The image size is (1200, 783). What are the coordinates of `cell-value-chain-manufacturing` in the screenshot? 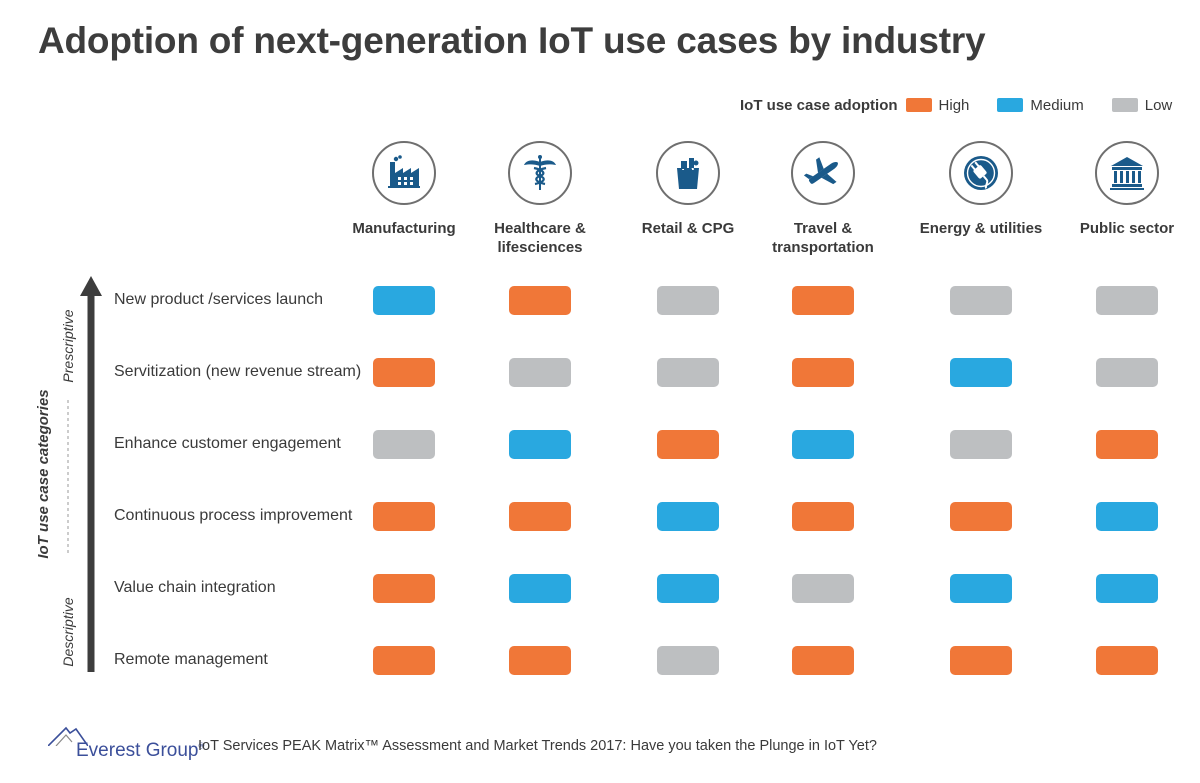 It's located at (404, 588).